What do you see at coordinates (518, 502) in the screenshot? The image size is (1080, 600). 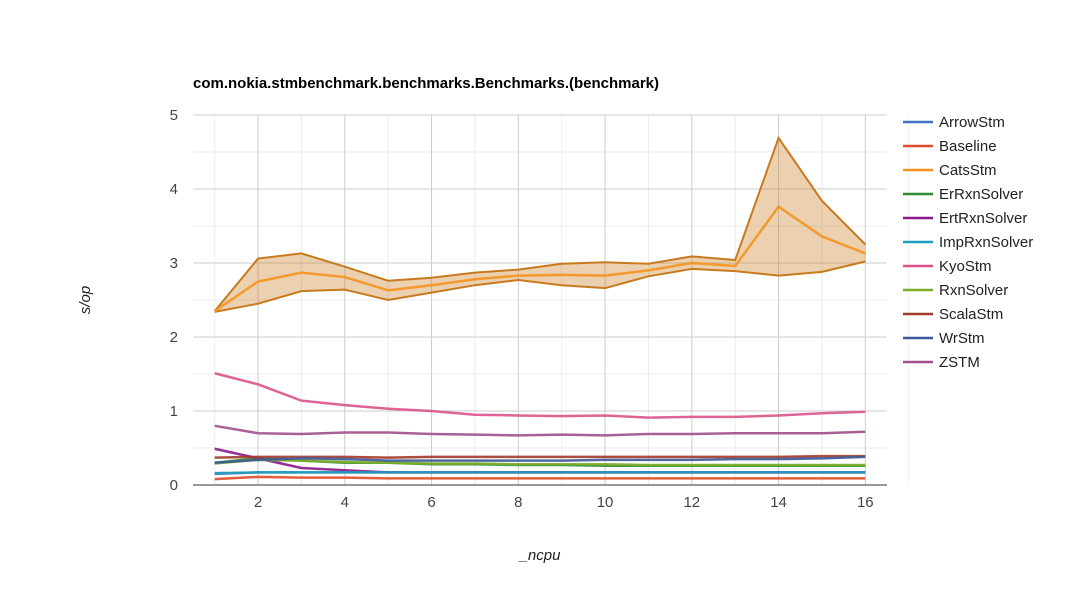 I see `x-tick-label: 8` at bounding box center [518, 502].